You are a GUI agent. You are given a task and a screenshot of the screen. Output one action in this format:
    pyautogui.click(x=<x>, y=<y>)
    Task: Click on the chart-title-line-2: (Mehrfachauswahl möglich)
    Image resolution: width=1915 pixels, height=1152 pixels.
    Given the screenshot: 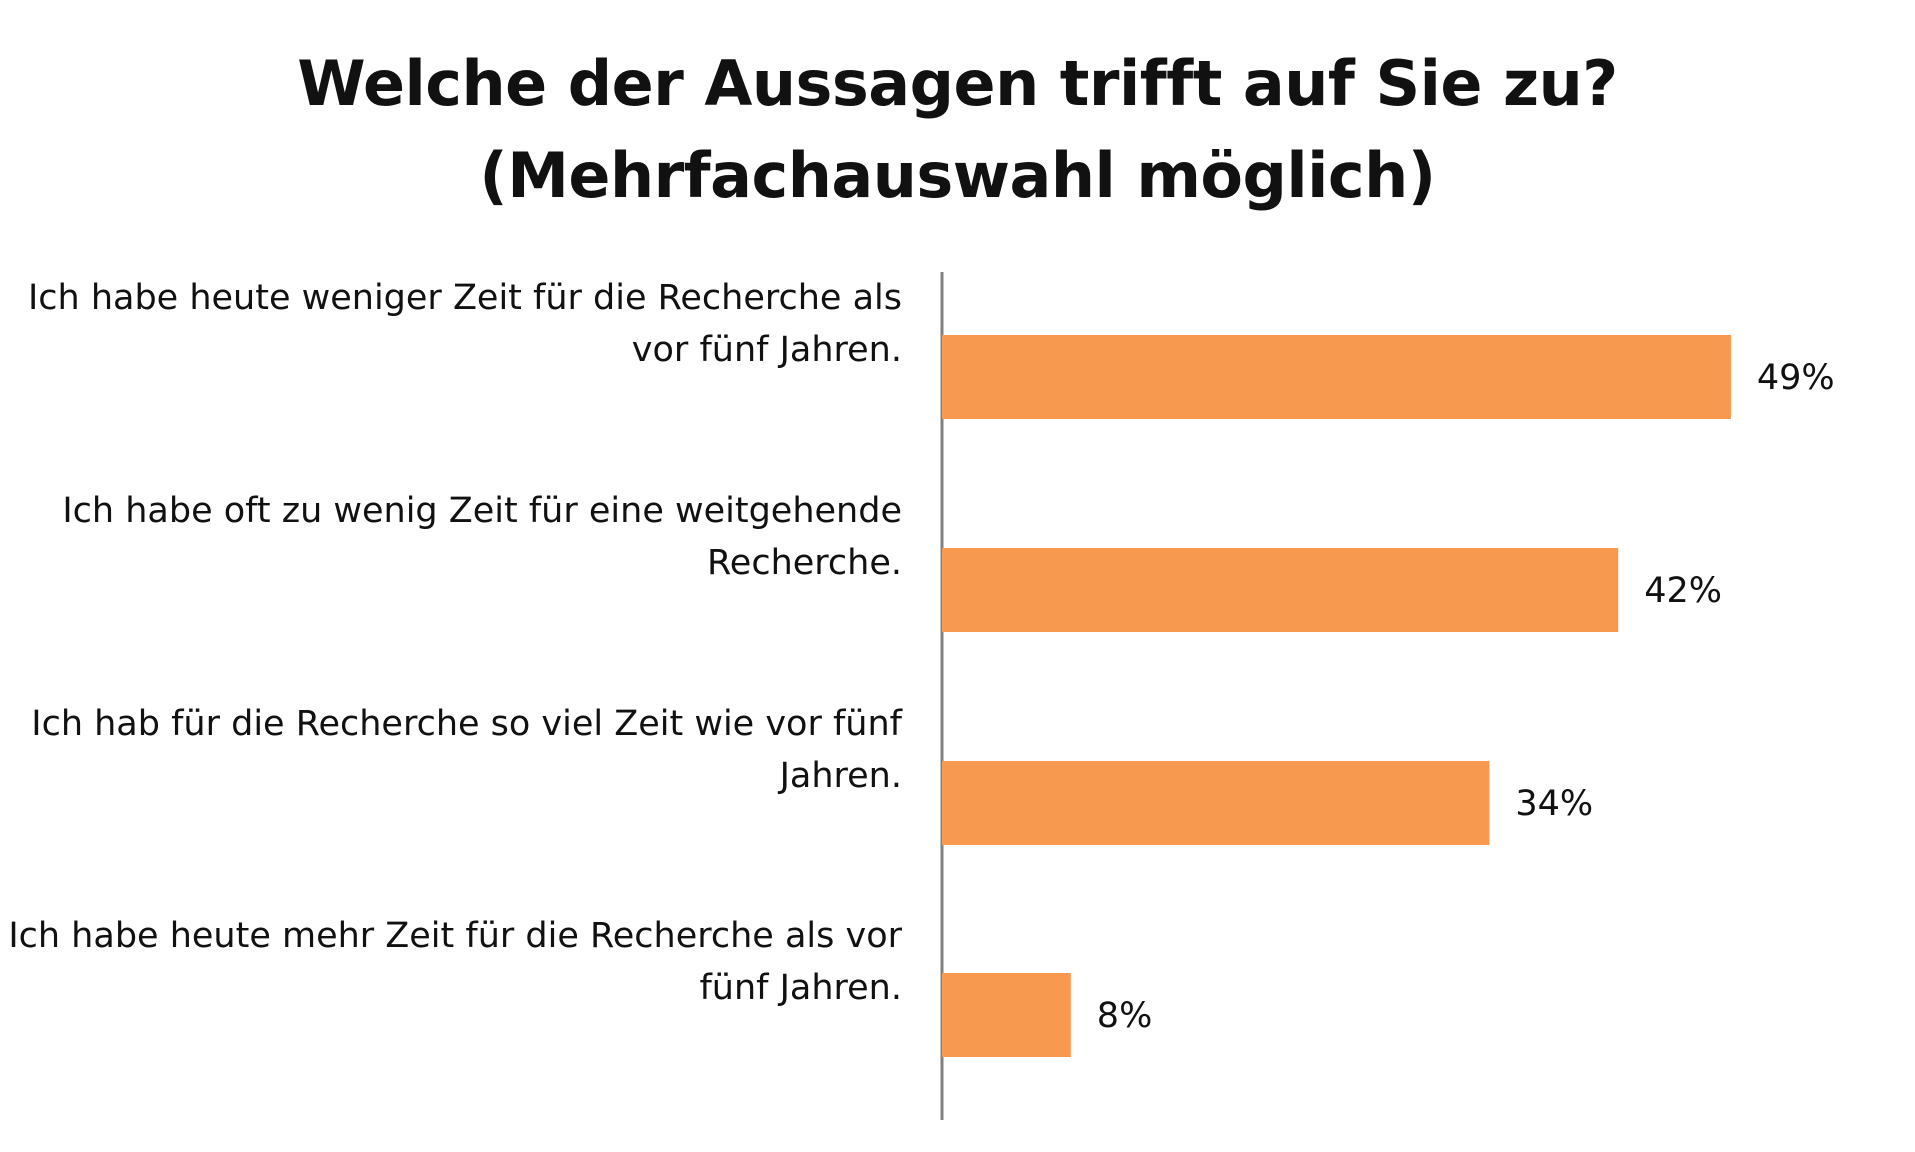 What is the action you would take?
    pyautogui.click(x=957, y=175)
    